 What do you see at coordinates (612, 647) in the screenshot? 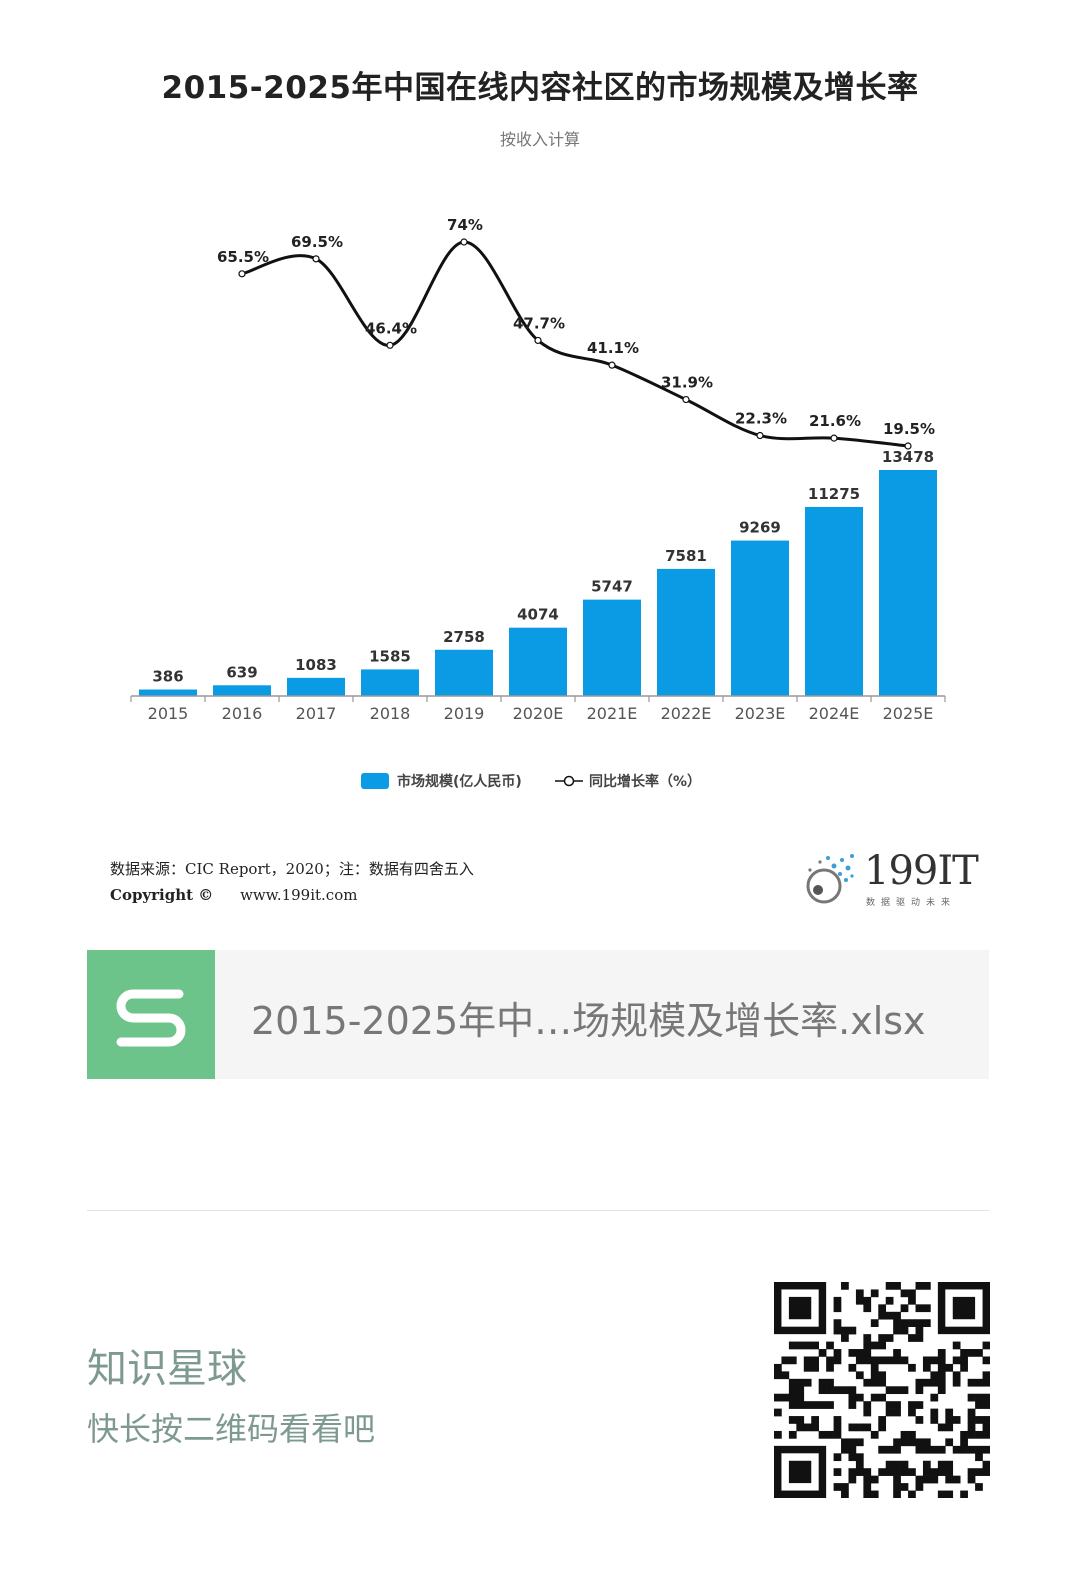
I see `bar-2021E` at bounding box center [612, 647].